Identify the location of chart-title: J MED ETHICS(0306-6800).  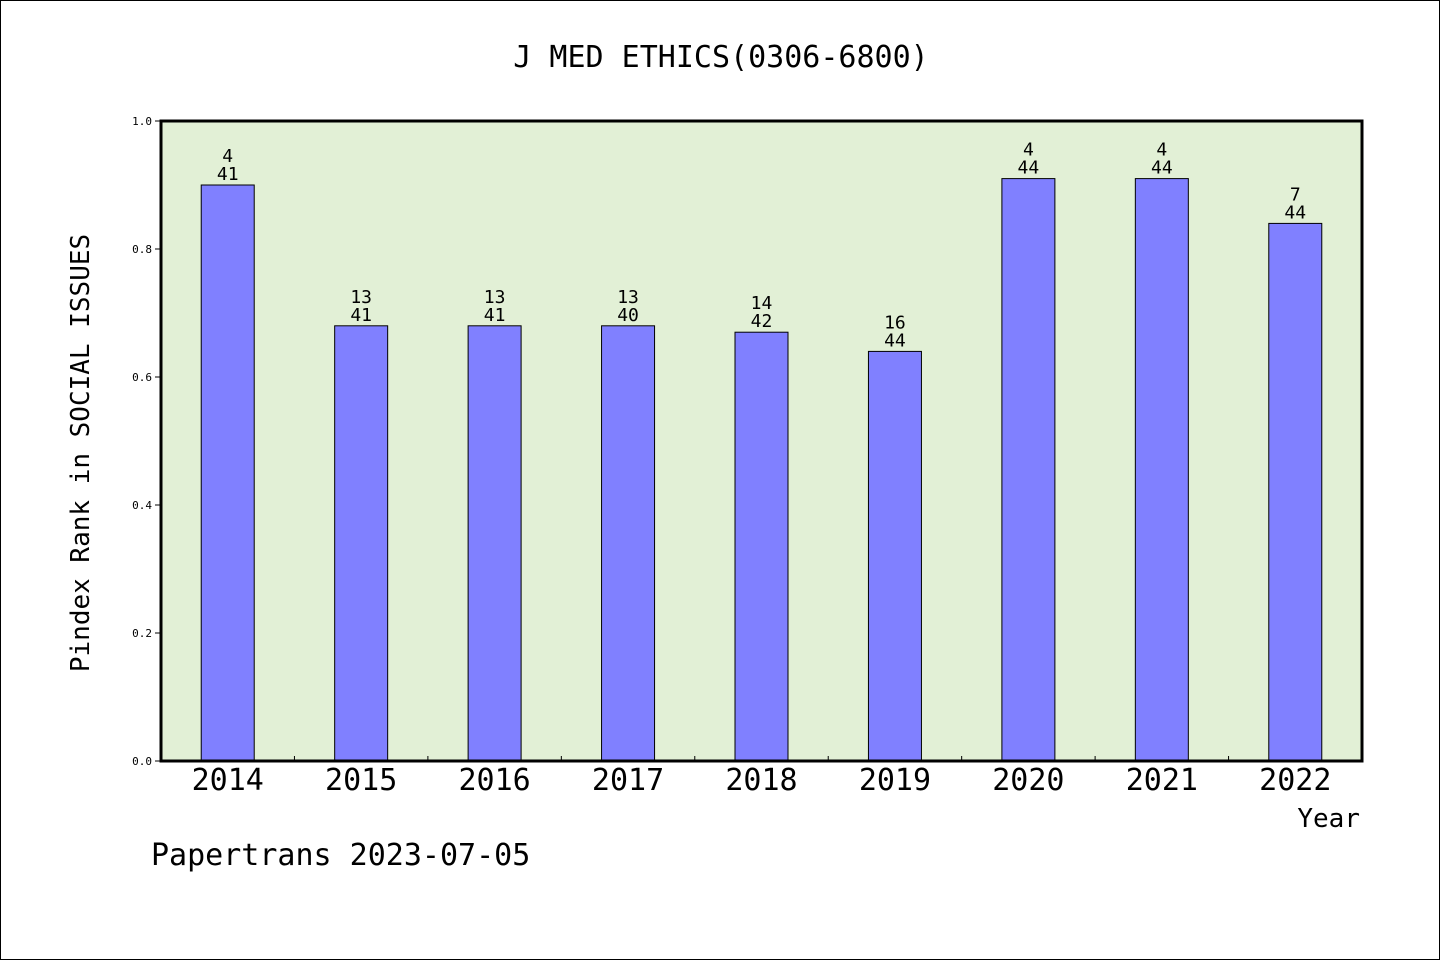
(720, 57).